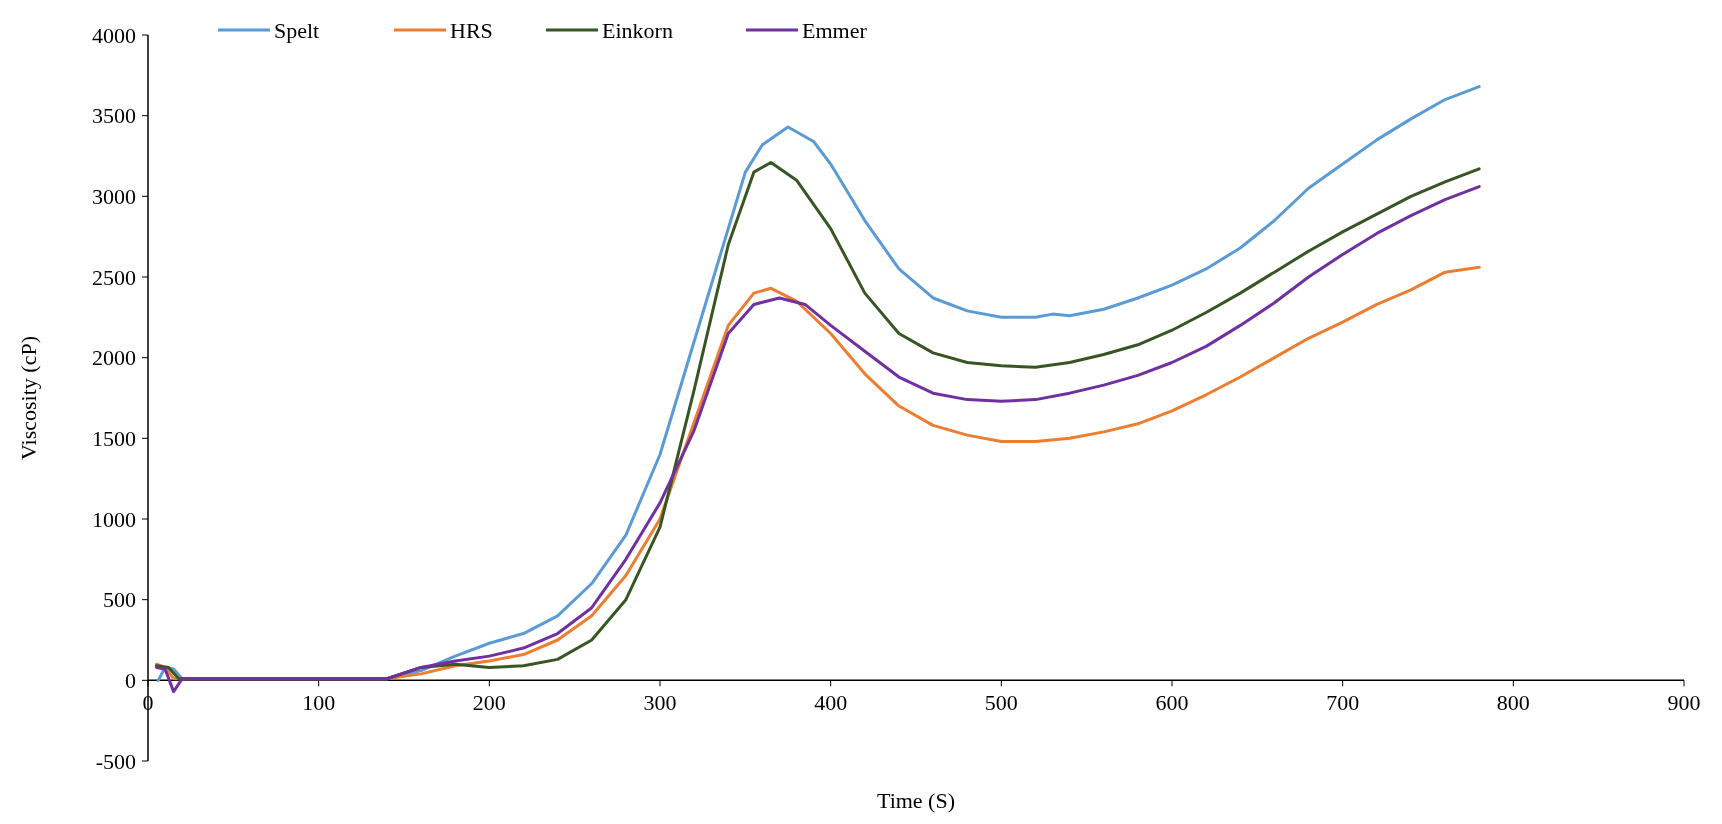 Image resolution: width=1722 pixels, height=824 pixels. Describe the element at coordinates (130, 681) in the screenshot. I see `y-tick-label: 0` at that location.